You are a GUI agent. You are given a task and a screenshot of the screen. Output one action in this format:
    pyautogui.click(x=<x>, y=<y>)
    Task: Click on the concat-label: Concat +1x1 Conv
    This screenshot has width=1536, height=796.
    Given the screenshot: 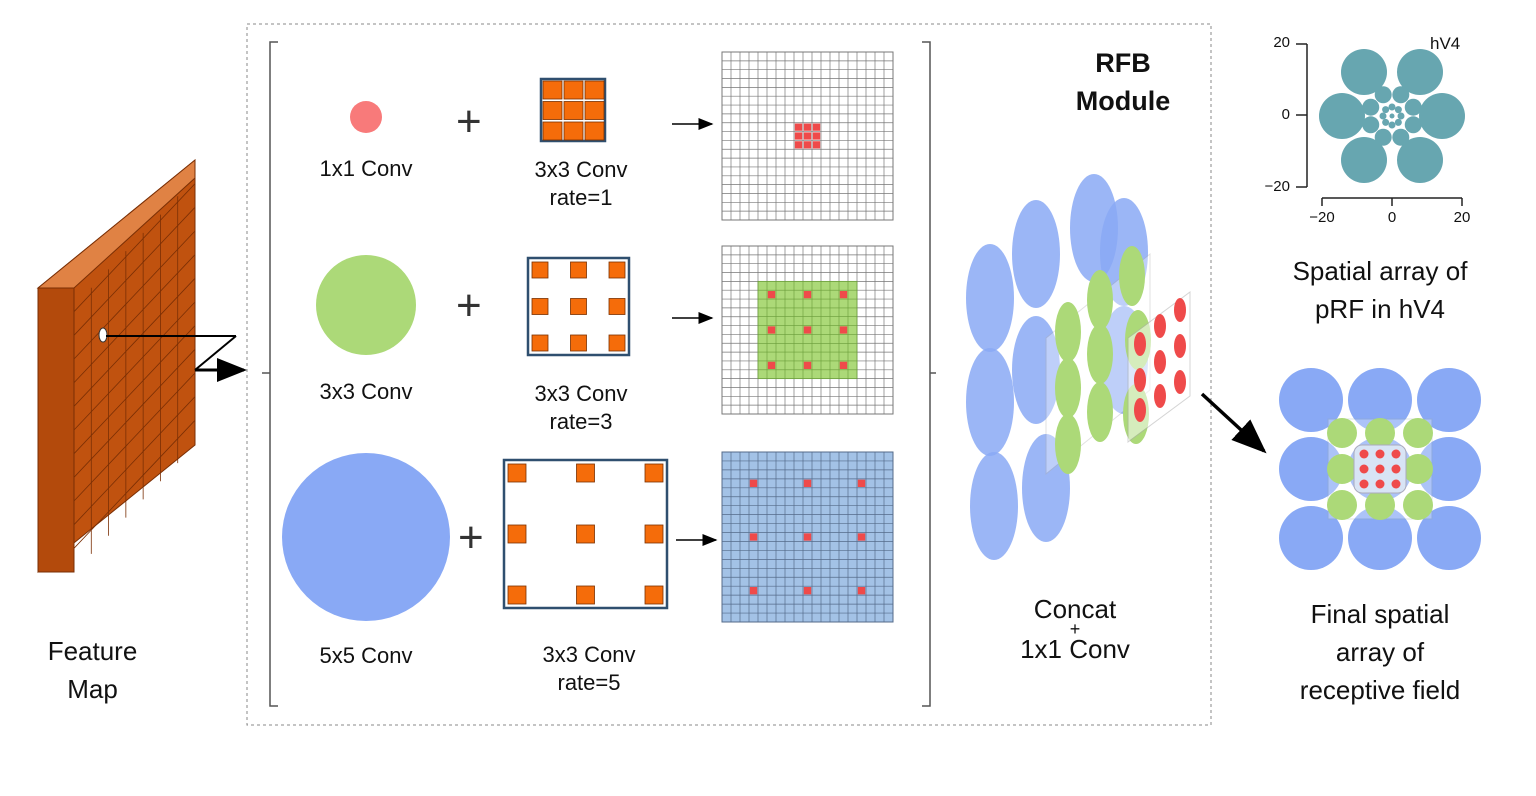 What is the action you would take?
    pyautogui.click(x=1075, y=629)
    